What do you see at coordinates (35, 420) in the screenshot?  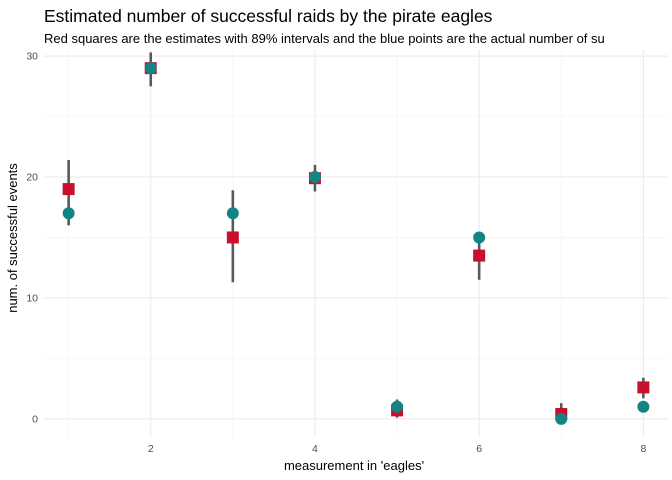 I see `y-tick-label: 0` at bounding box center [35, 420].